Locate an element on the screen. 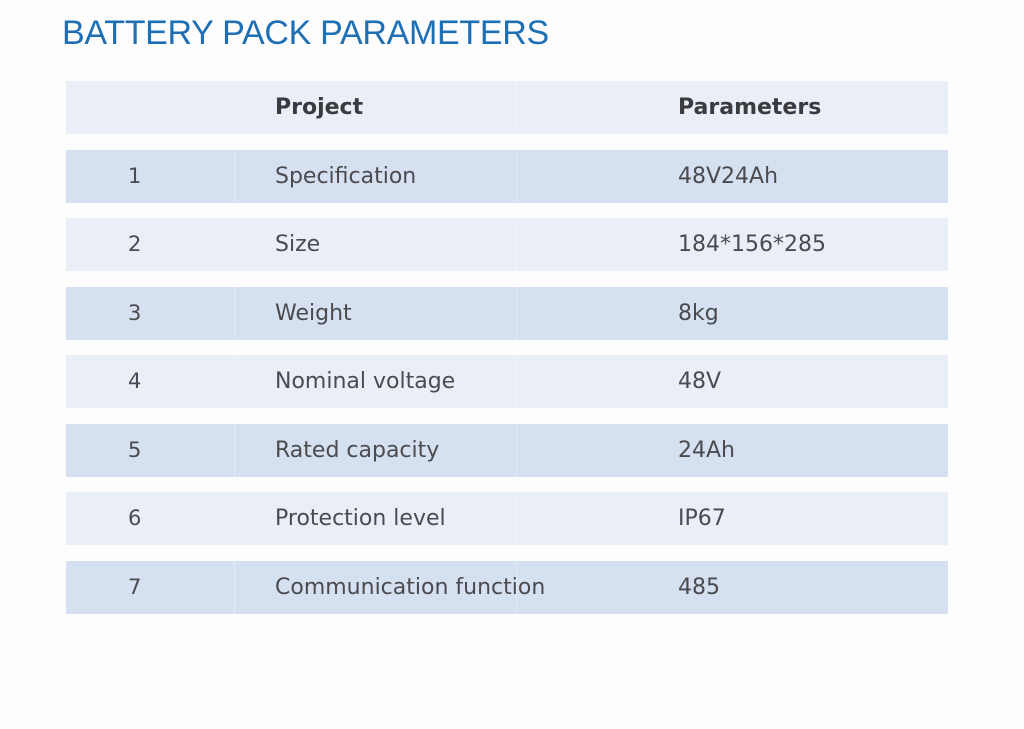 This screenshot has height=729, width=1024. table-row: 7 Communication function 485 is located at coordinates (507, 587).